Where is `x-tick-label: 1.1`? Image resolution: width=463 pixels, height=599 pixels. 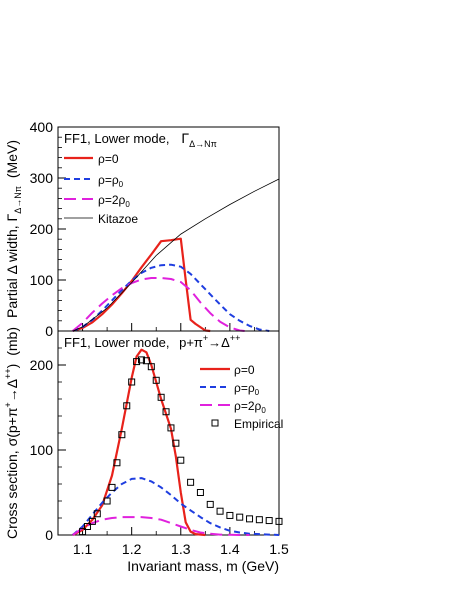
x-tick-label: 1.1 is located at coordinates (83, 549).